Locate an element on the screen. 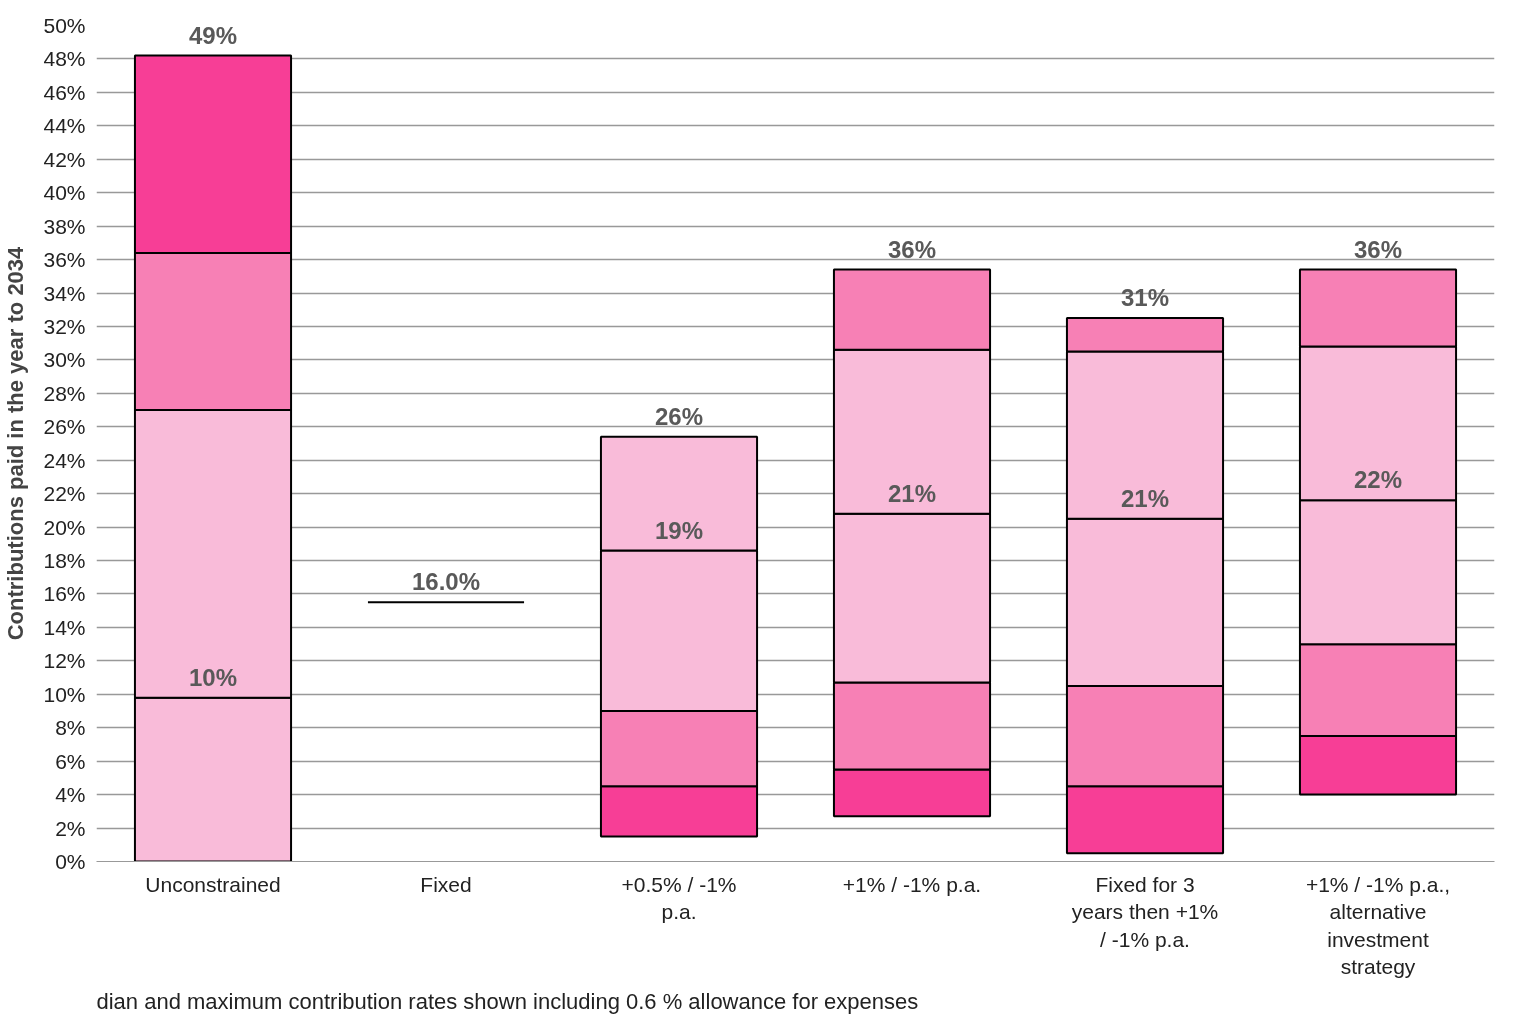  annotation: 49% is located at coordinates (213, 35).